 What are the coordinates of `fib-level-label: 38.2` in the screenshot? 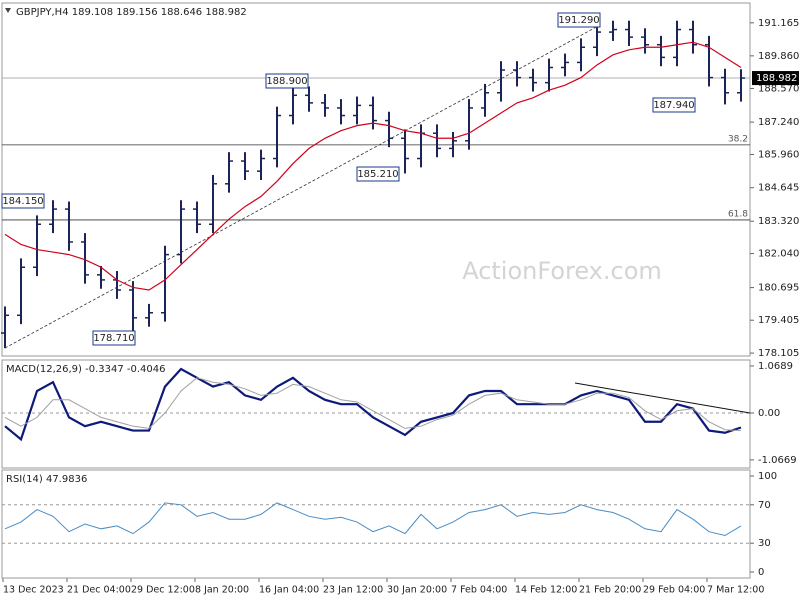 It's located at (738, 139).